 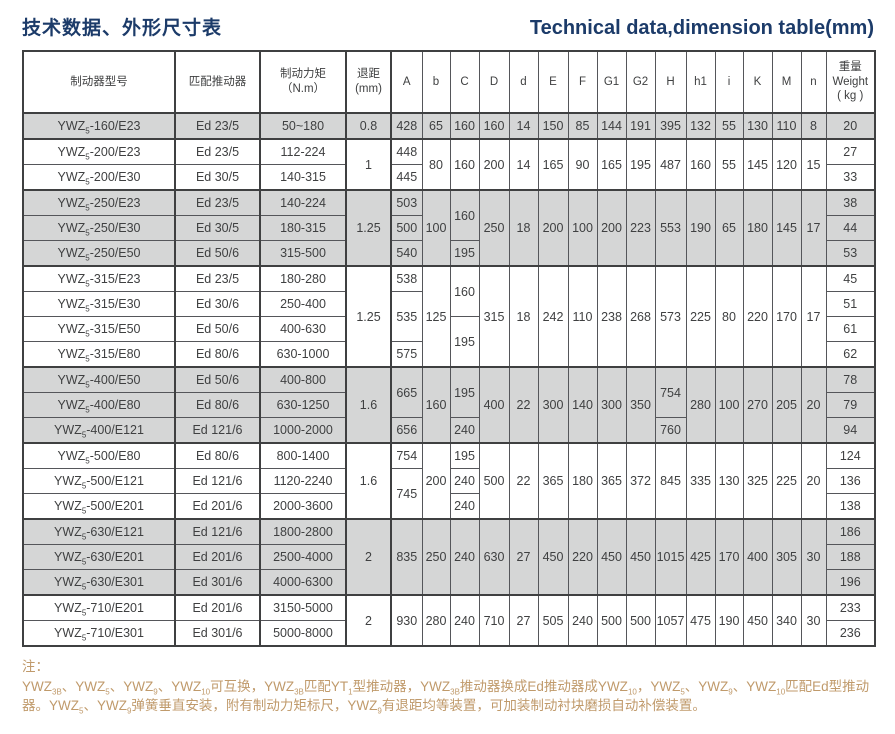 What do you see at coordinates (670, 316) in the screenshot?
I see `cell-H: 573` at bounding box center [670, 316].